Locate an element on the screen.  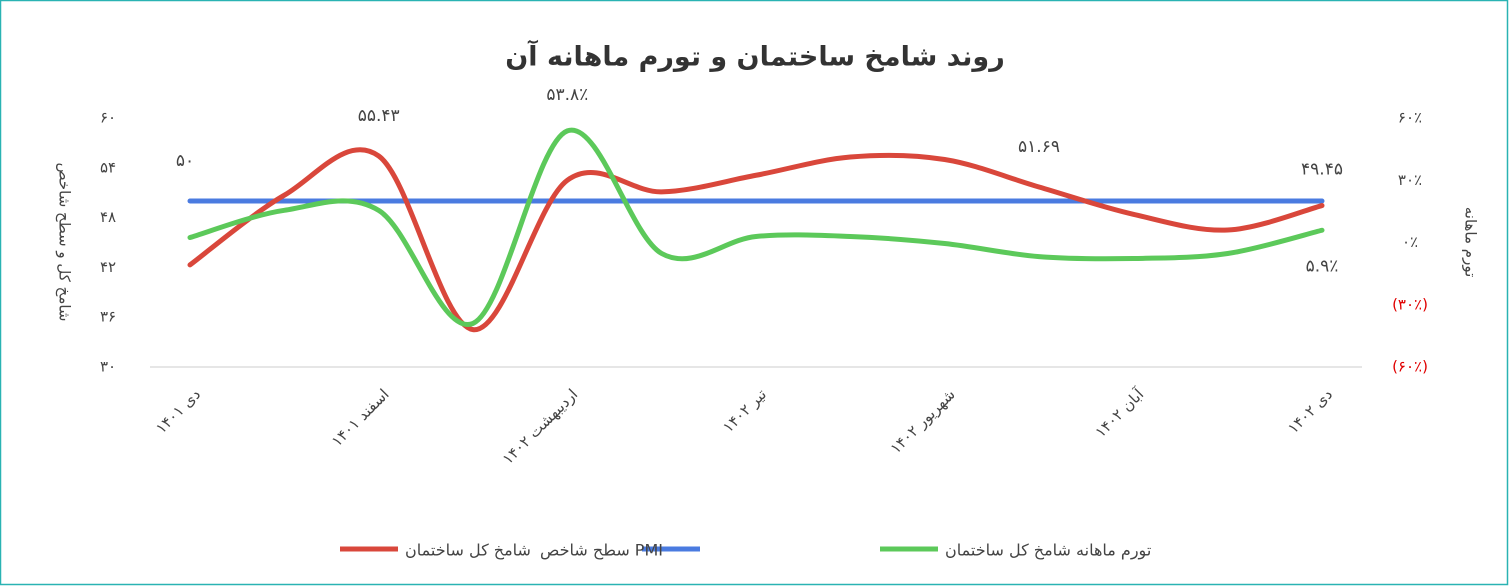
data-label: ۵۱.۶۹ is located at coordinates (1039, 147).